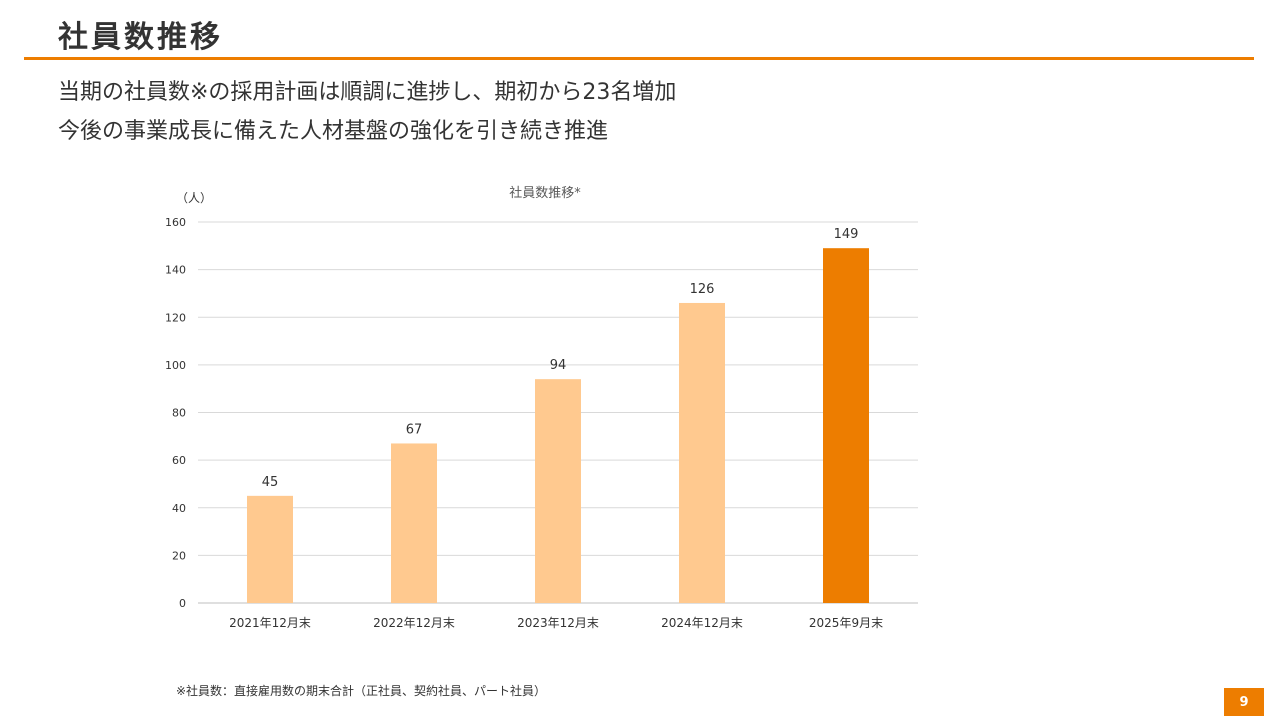  I want to click on page-title: 社員数推移, so click(140, 37).